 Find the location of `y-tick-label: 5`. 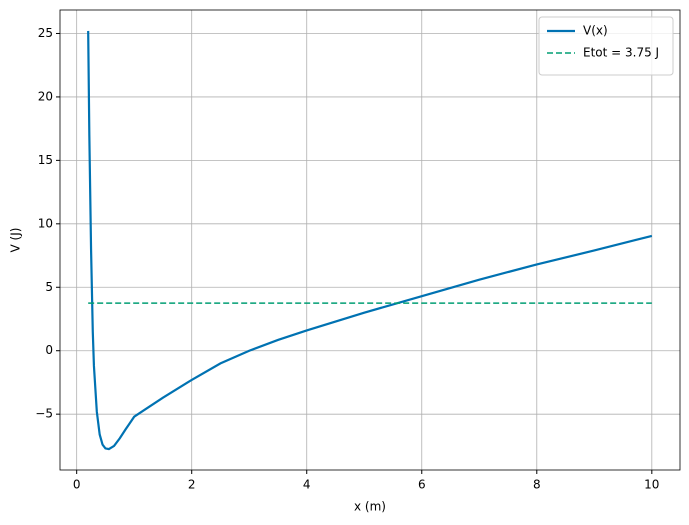

y-tick-label: 5 is located at coordinates (49, 287).